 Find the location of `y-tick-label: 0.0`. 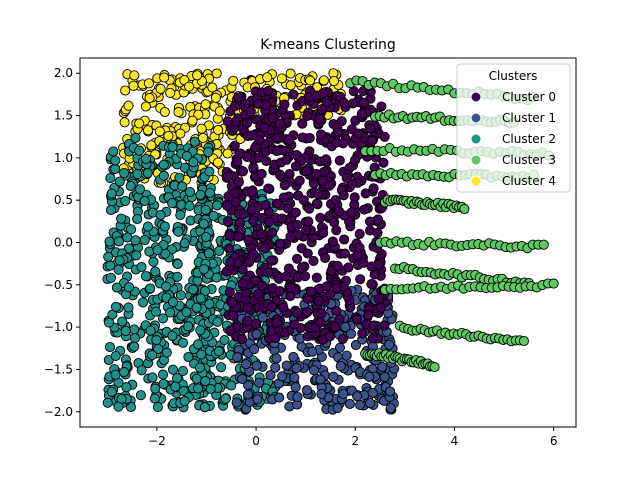

y-tick-label: 0.0 is located at coordinates (63, 243).